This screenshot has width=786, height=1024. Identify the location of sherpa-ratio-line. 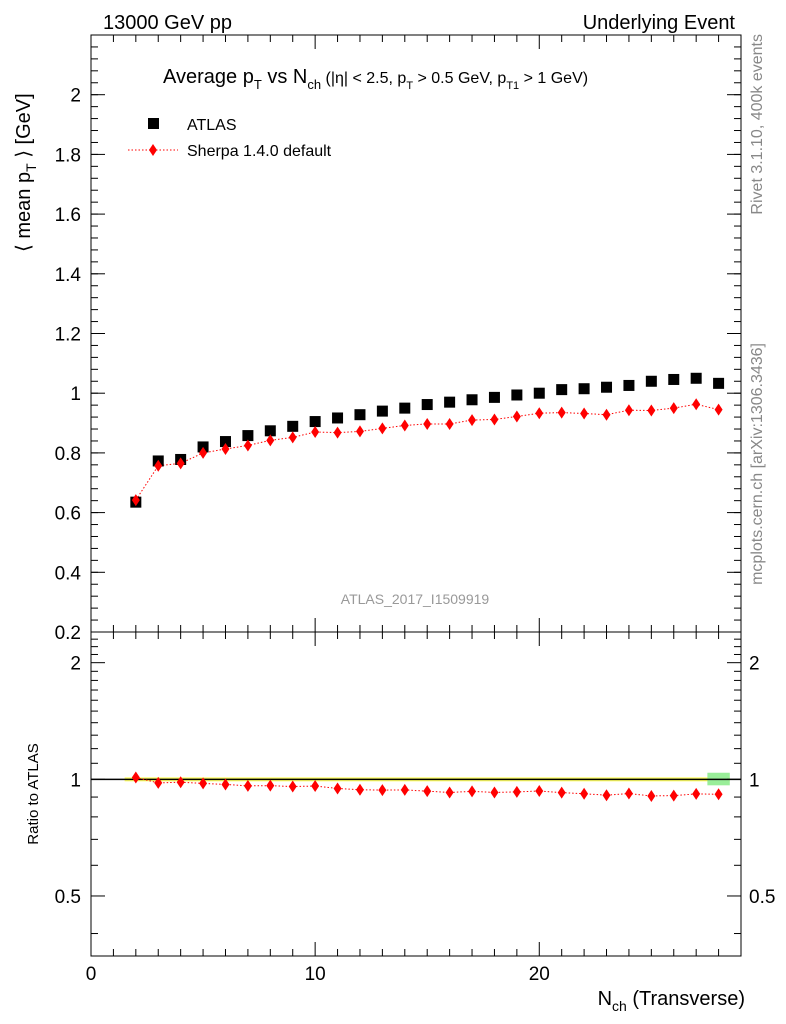
(427, 787).